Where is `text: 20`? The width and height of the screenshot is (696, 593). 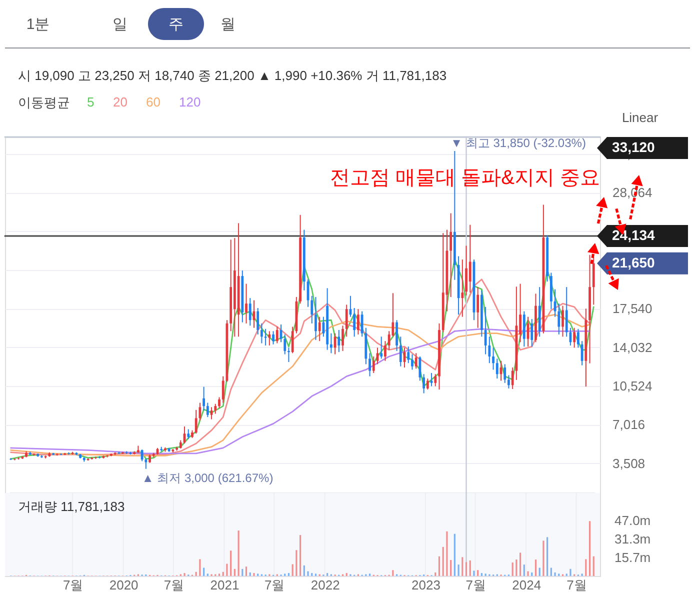
text: 20 is located at coordinates (120, 102).